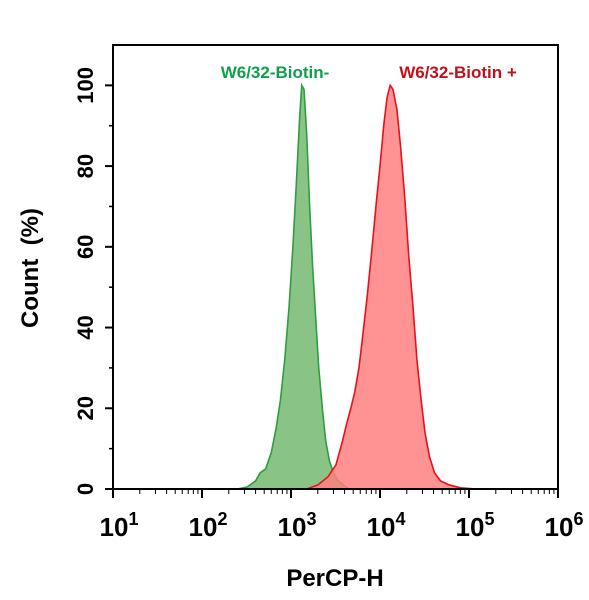 This screenshot has width=589, height=600. I want to click on x-tick-label: 10², so click(208, 525).